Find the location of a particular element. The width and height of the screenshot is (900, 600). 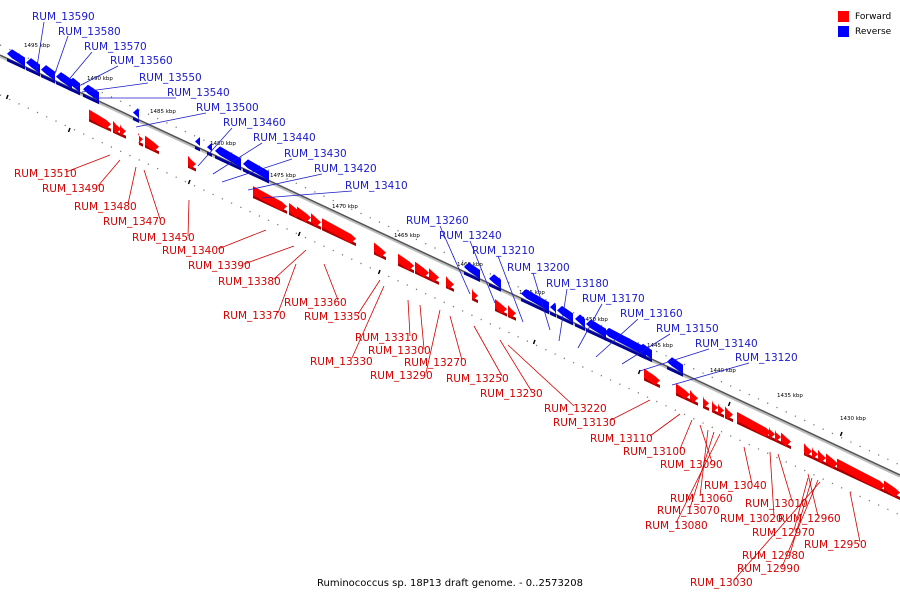

gene-label: RUM_13550 is located at coordinates (170, 78).